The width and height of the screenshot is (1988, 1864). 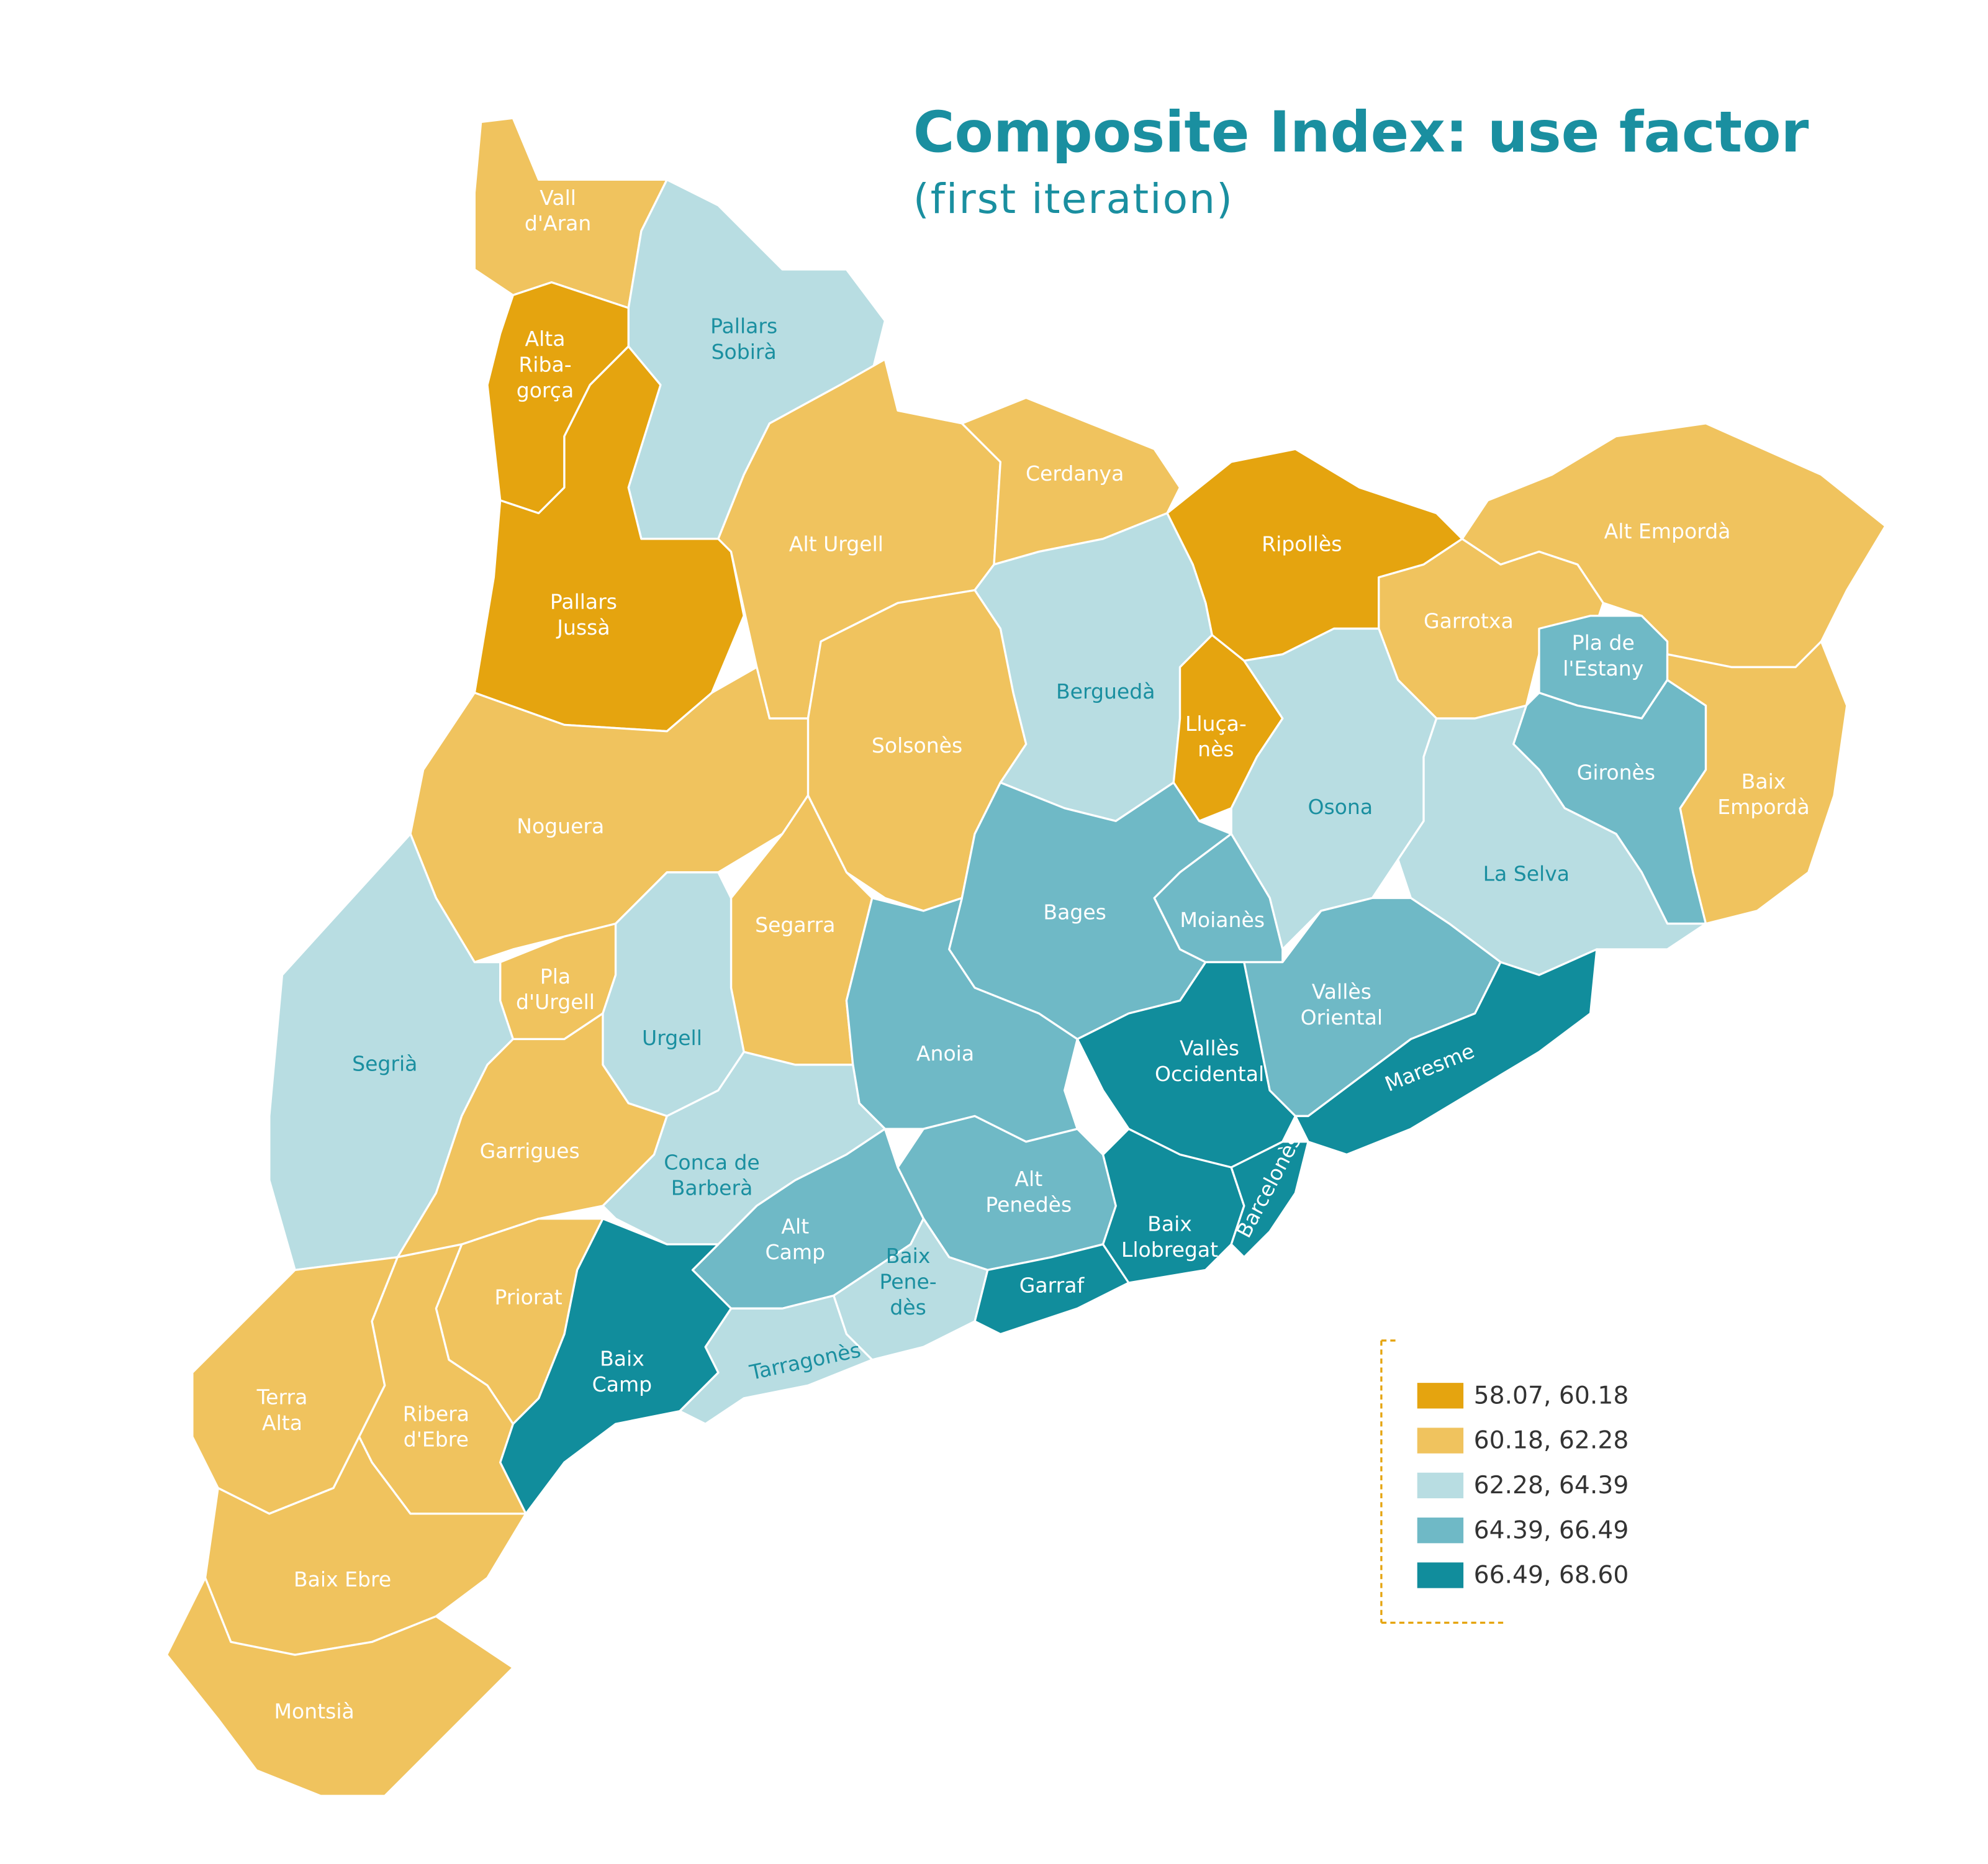 I want to click on region-label-line: Noguera, so click(x=560, y=826).